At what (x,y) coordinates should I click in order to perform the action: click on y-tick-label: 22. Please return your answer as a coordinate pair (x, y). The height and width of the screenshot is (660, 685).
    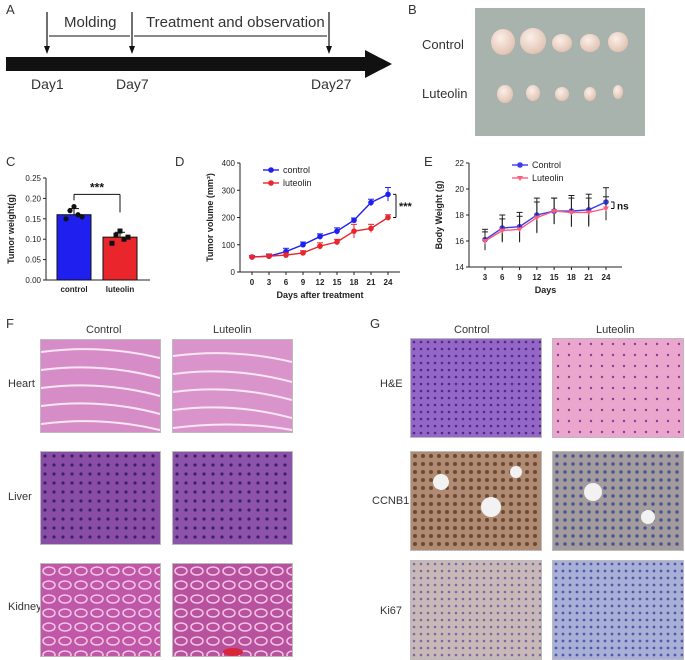
    Looking at the image, I should click on (459, 163).